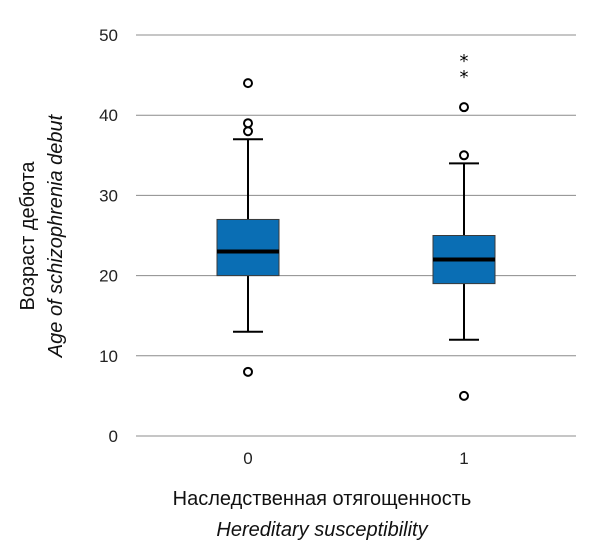 Image resolution: width=592 pixels, height=550 pixels. I want to click on x-tick-label-0: 0, so click(247, 458).